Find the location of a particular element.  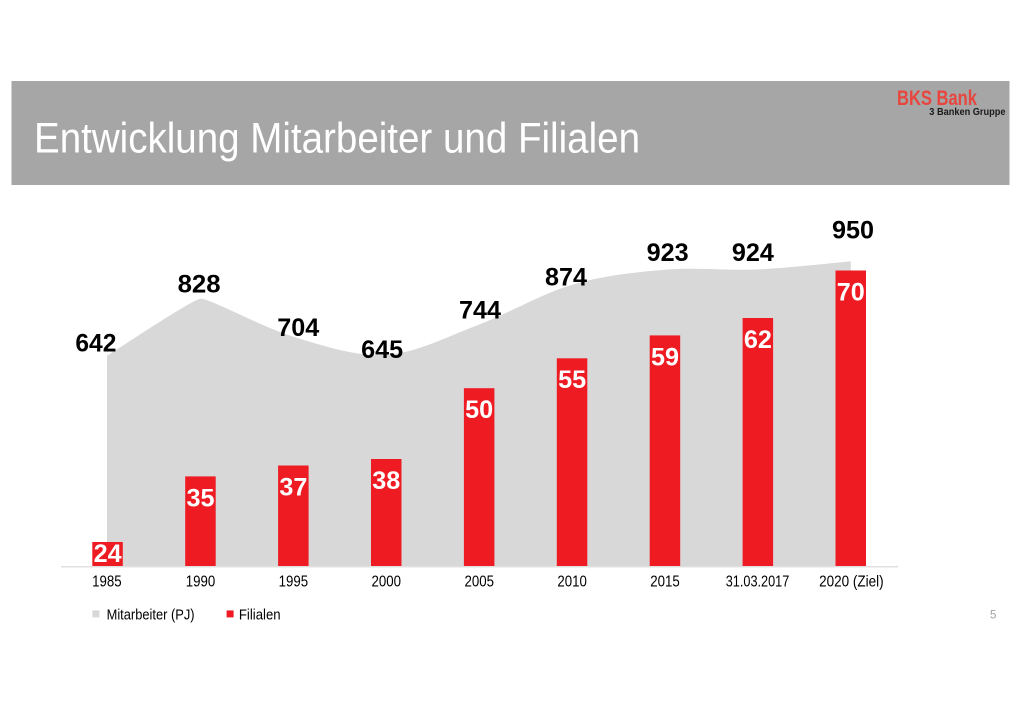

svg-text: 38 is located at coordinates (386, 481).